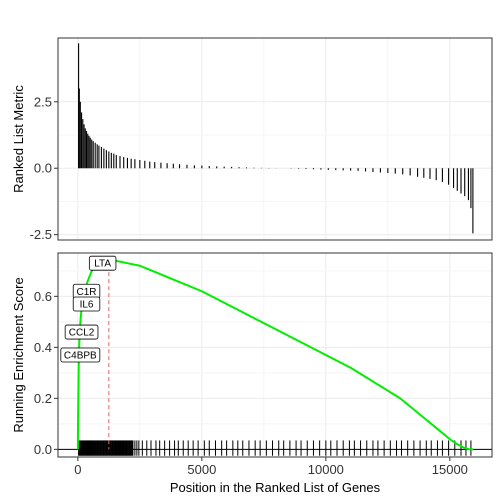 The width and height of the screenshot is (504, 504). I want to click on gene-label-ccl2: CCL2, so click(81, 332).